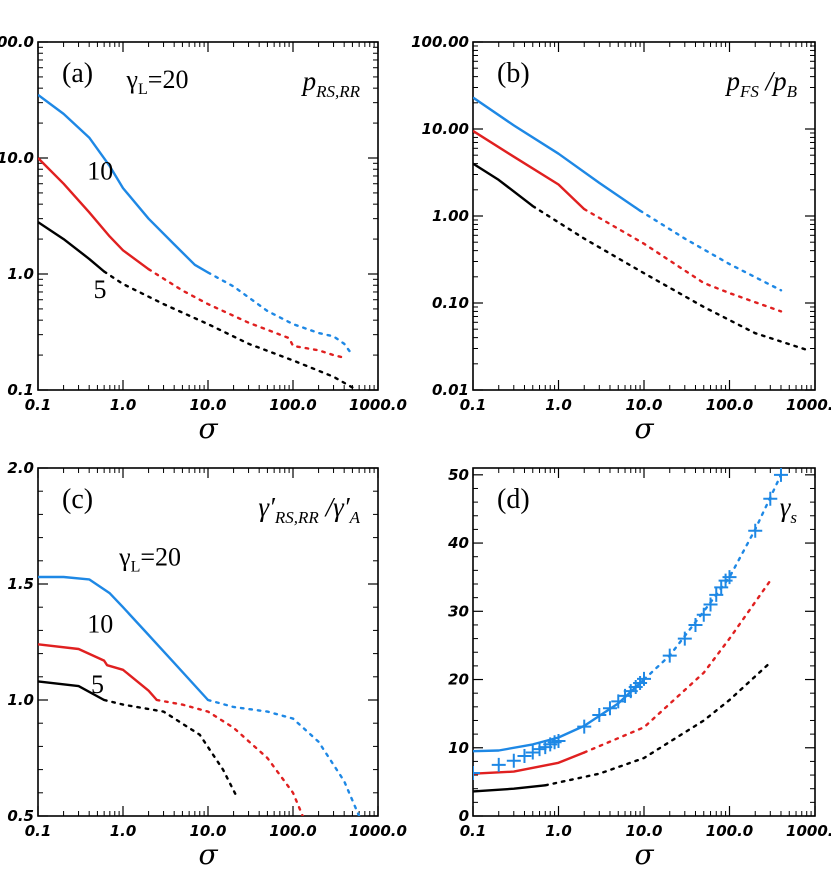 Image resolution: width=831 pixels, height=882 pixels. Describe the element at coordinates (77, 73) in the screenshot. I see `panel-label: (a)` at that location.